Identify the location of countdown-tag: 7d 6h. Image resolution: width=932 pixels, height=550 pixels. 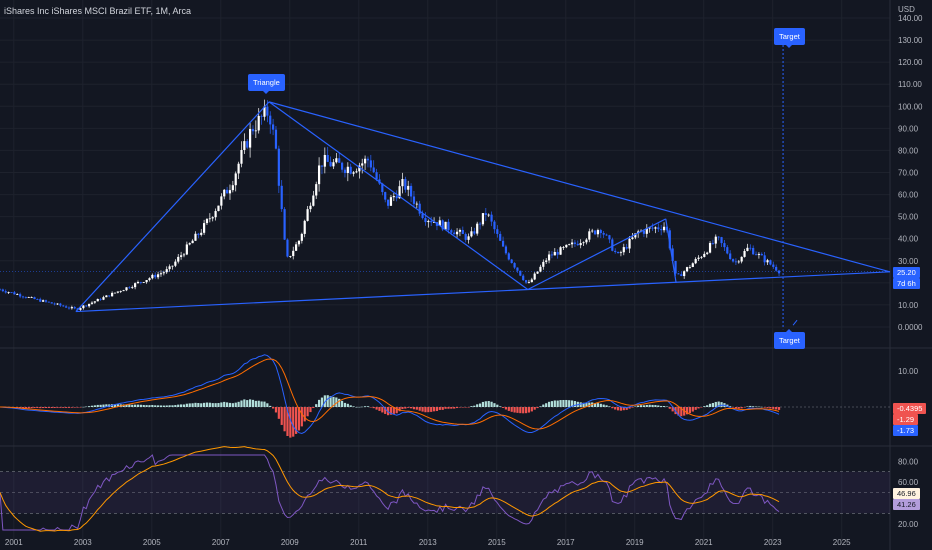
(906, 283).